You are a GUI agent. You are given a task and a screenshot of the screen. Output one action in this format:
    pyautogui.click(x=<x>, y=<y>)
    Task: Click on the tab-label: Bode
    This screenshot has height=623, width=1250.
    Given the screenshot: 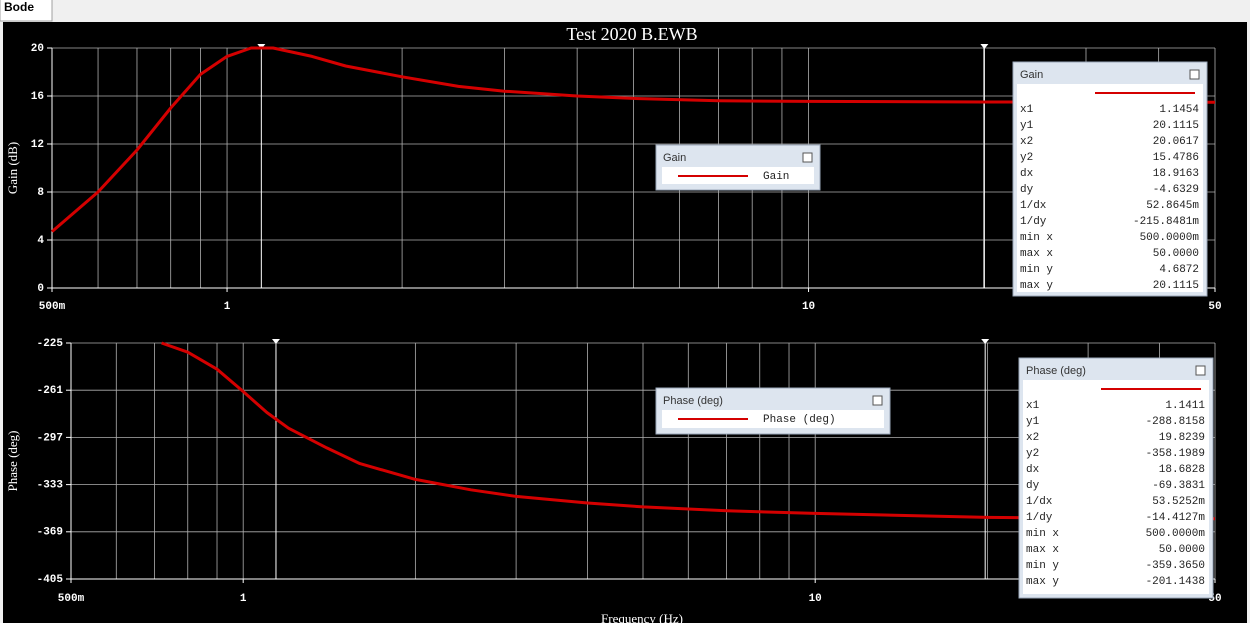 What is the action you would take?
    pyautogui.click(x=19, y=7)
    